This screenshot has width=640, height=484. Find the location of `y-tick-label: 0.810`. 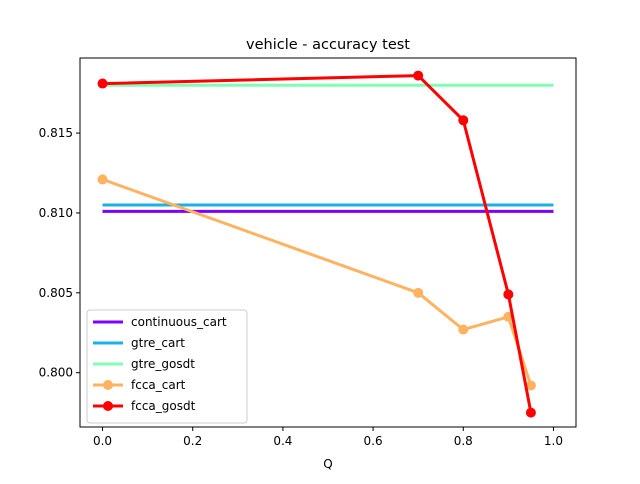

y-tick-label: 0.810 is located at coordinates (56, 213).